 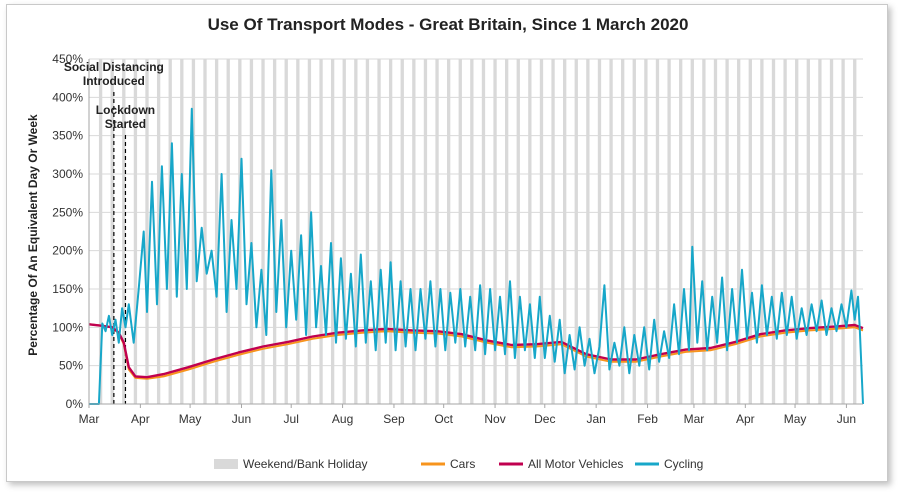 I want to click on annotation-lines, so click(x=120, y=248).